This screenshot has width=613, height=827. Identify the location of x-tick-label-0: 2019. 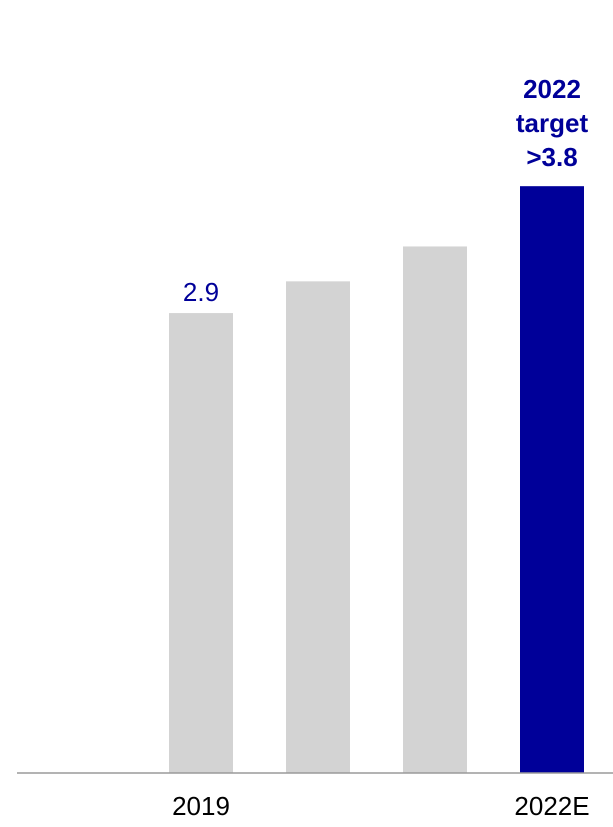
(201, 806).